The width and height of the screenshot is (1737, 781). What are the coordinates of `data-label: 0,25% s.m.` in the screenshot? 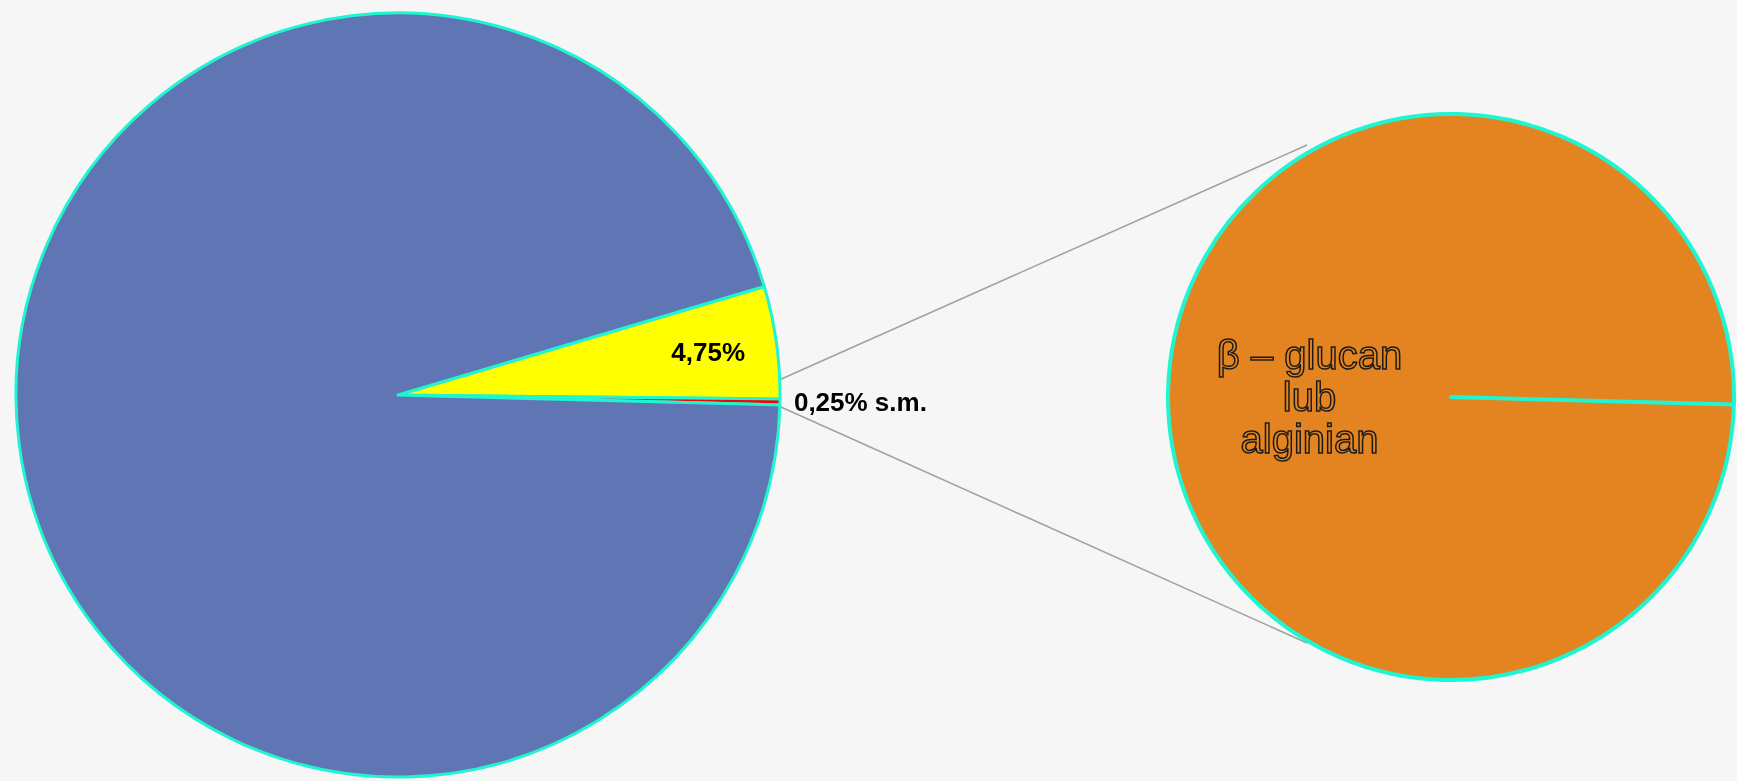 It's located at (860, 402).